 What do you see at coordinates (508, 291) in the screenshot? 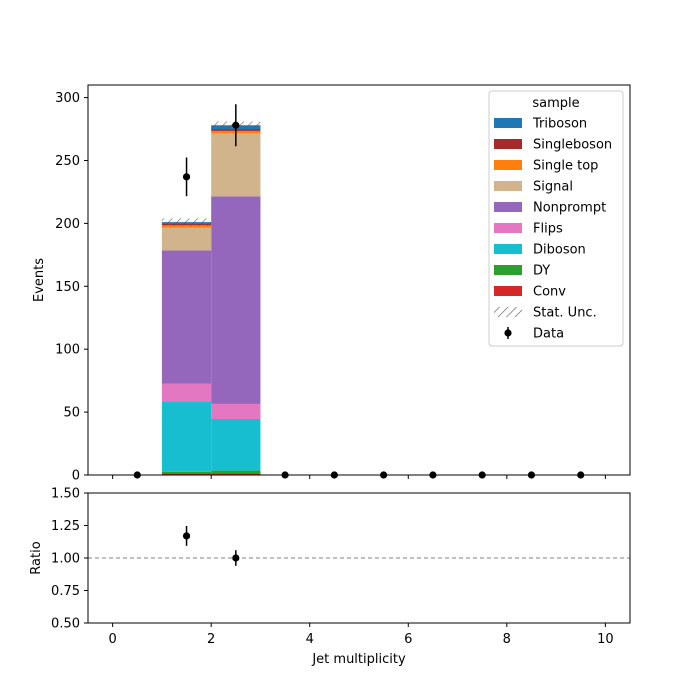
I see `legend-swatch-conv` at bounding box center [508, 291].